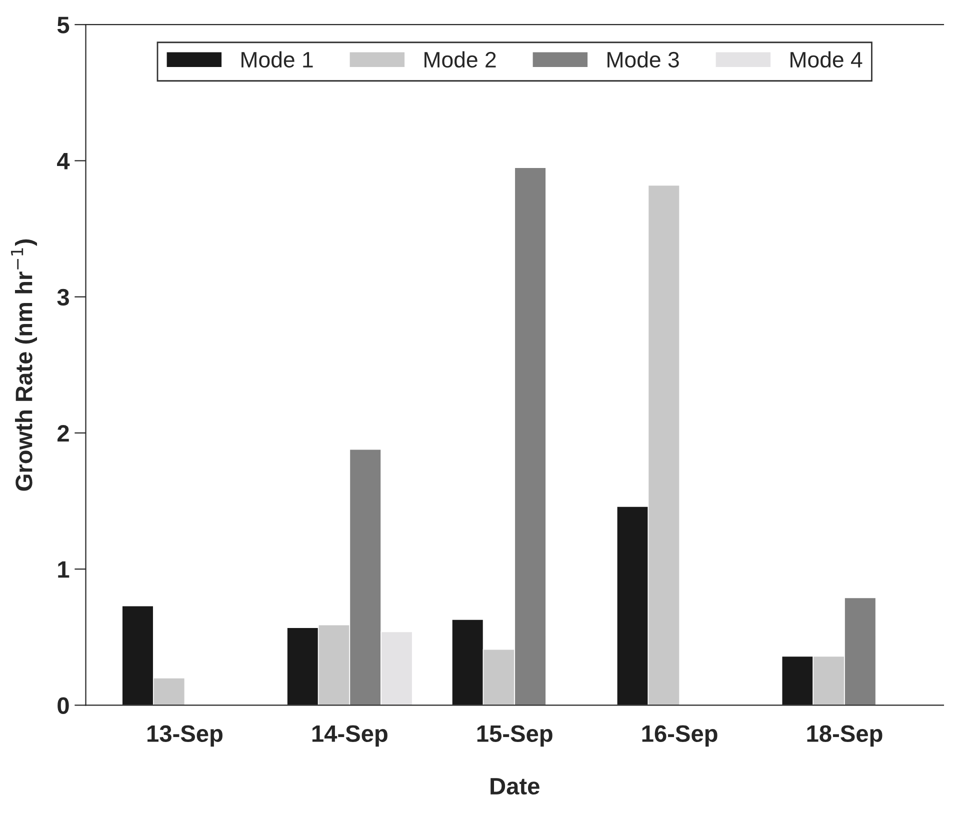 The width and height of the screenshot is (953, 820). What do you see at coordinates (64, 569) in the screenshot?
I see `y-tick-label: 1` at bounding box center [64, 569].